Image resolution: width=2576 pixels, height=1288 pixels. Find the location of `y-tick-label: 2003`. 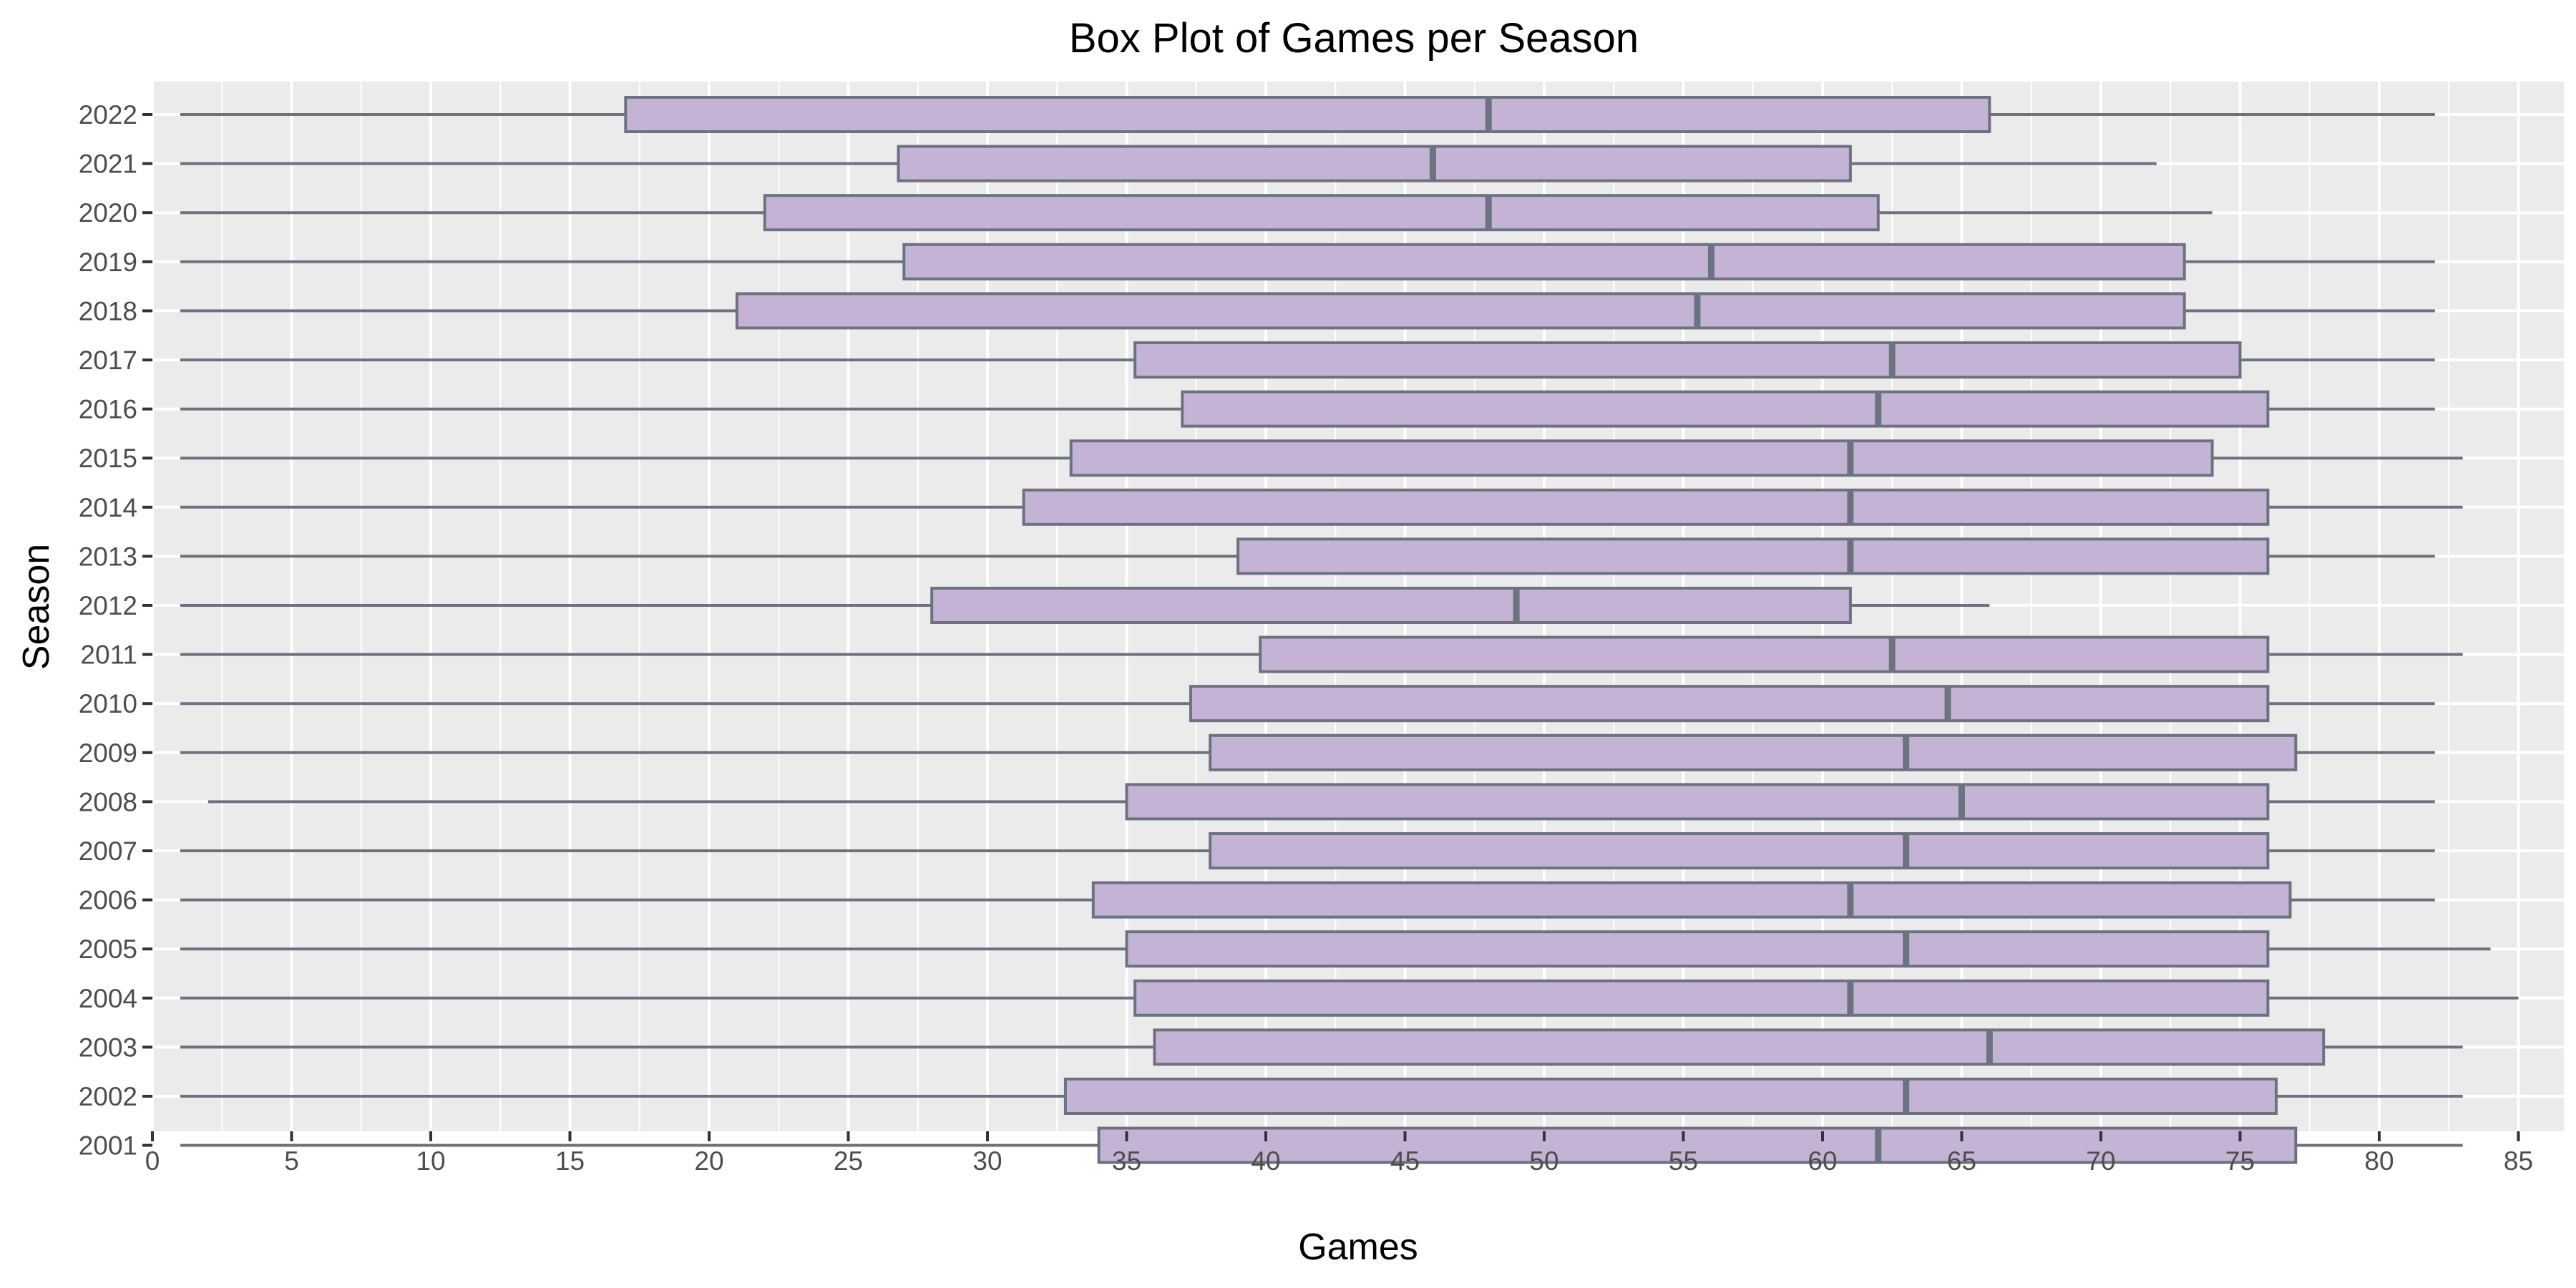

y-tick-label: 2003 is located at coordinates (108, 1047).